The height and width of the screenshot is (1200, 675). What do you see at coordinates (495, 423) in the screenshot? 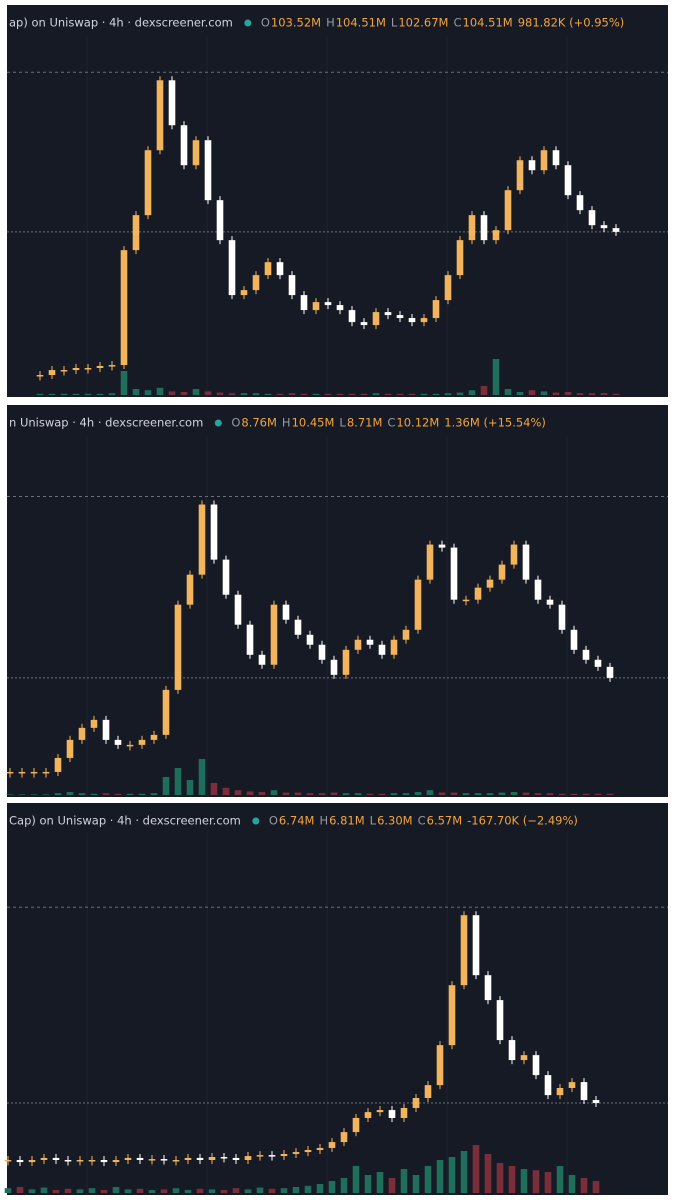
I see `price-change: 1.36M (+15.54%)` at bounding box center [495, 423].